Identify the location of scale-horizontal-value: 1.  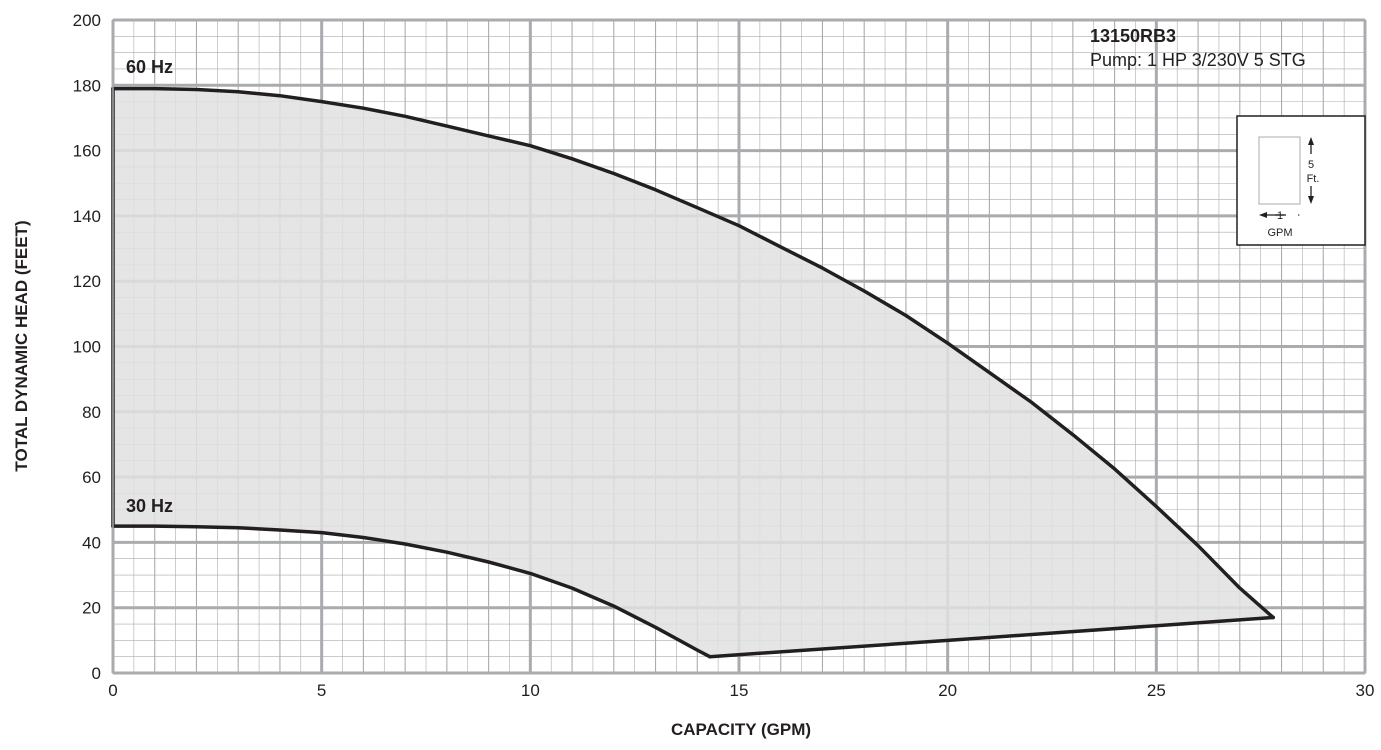
(1280, 216).